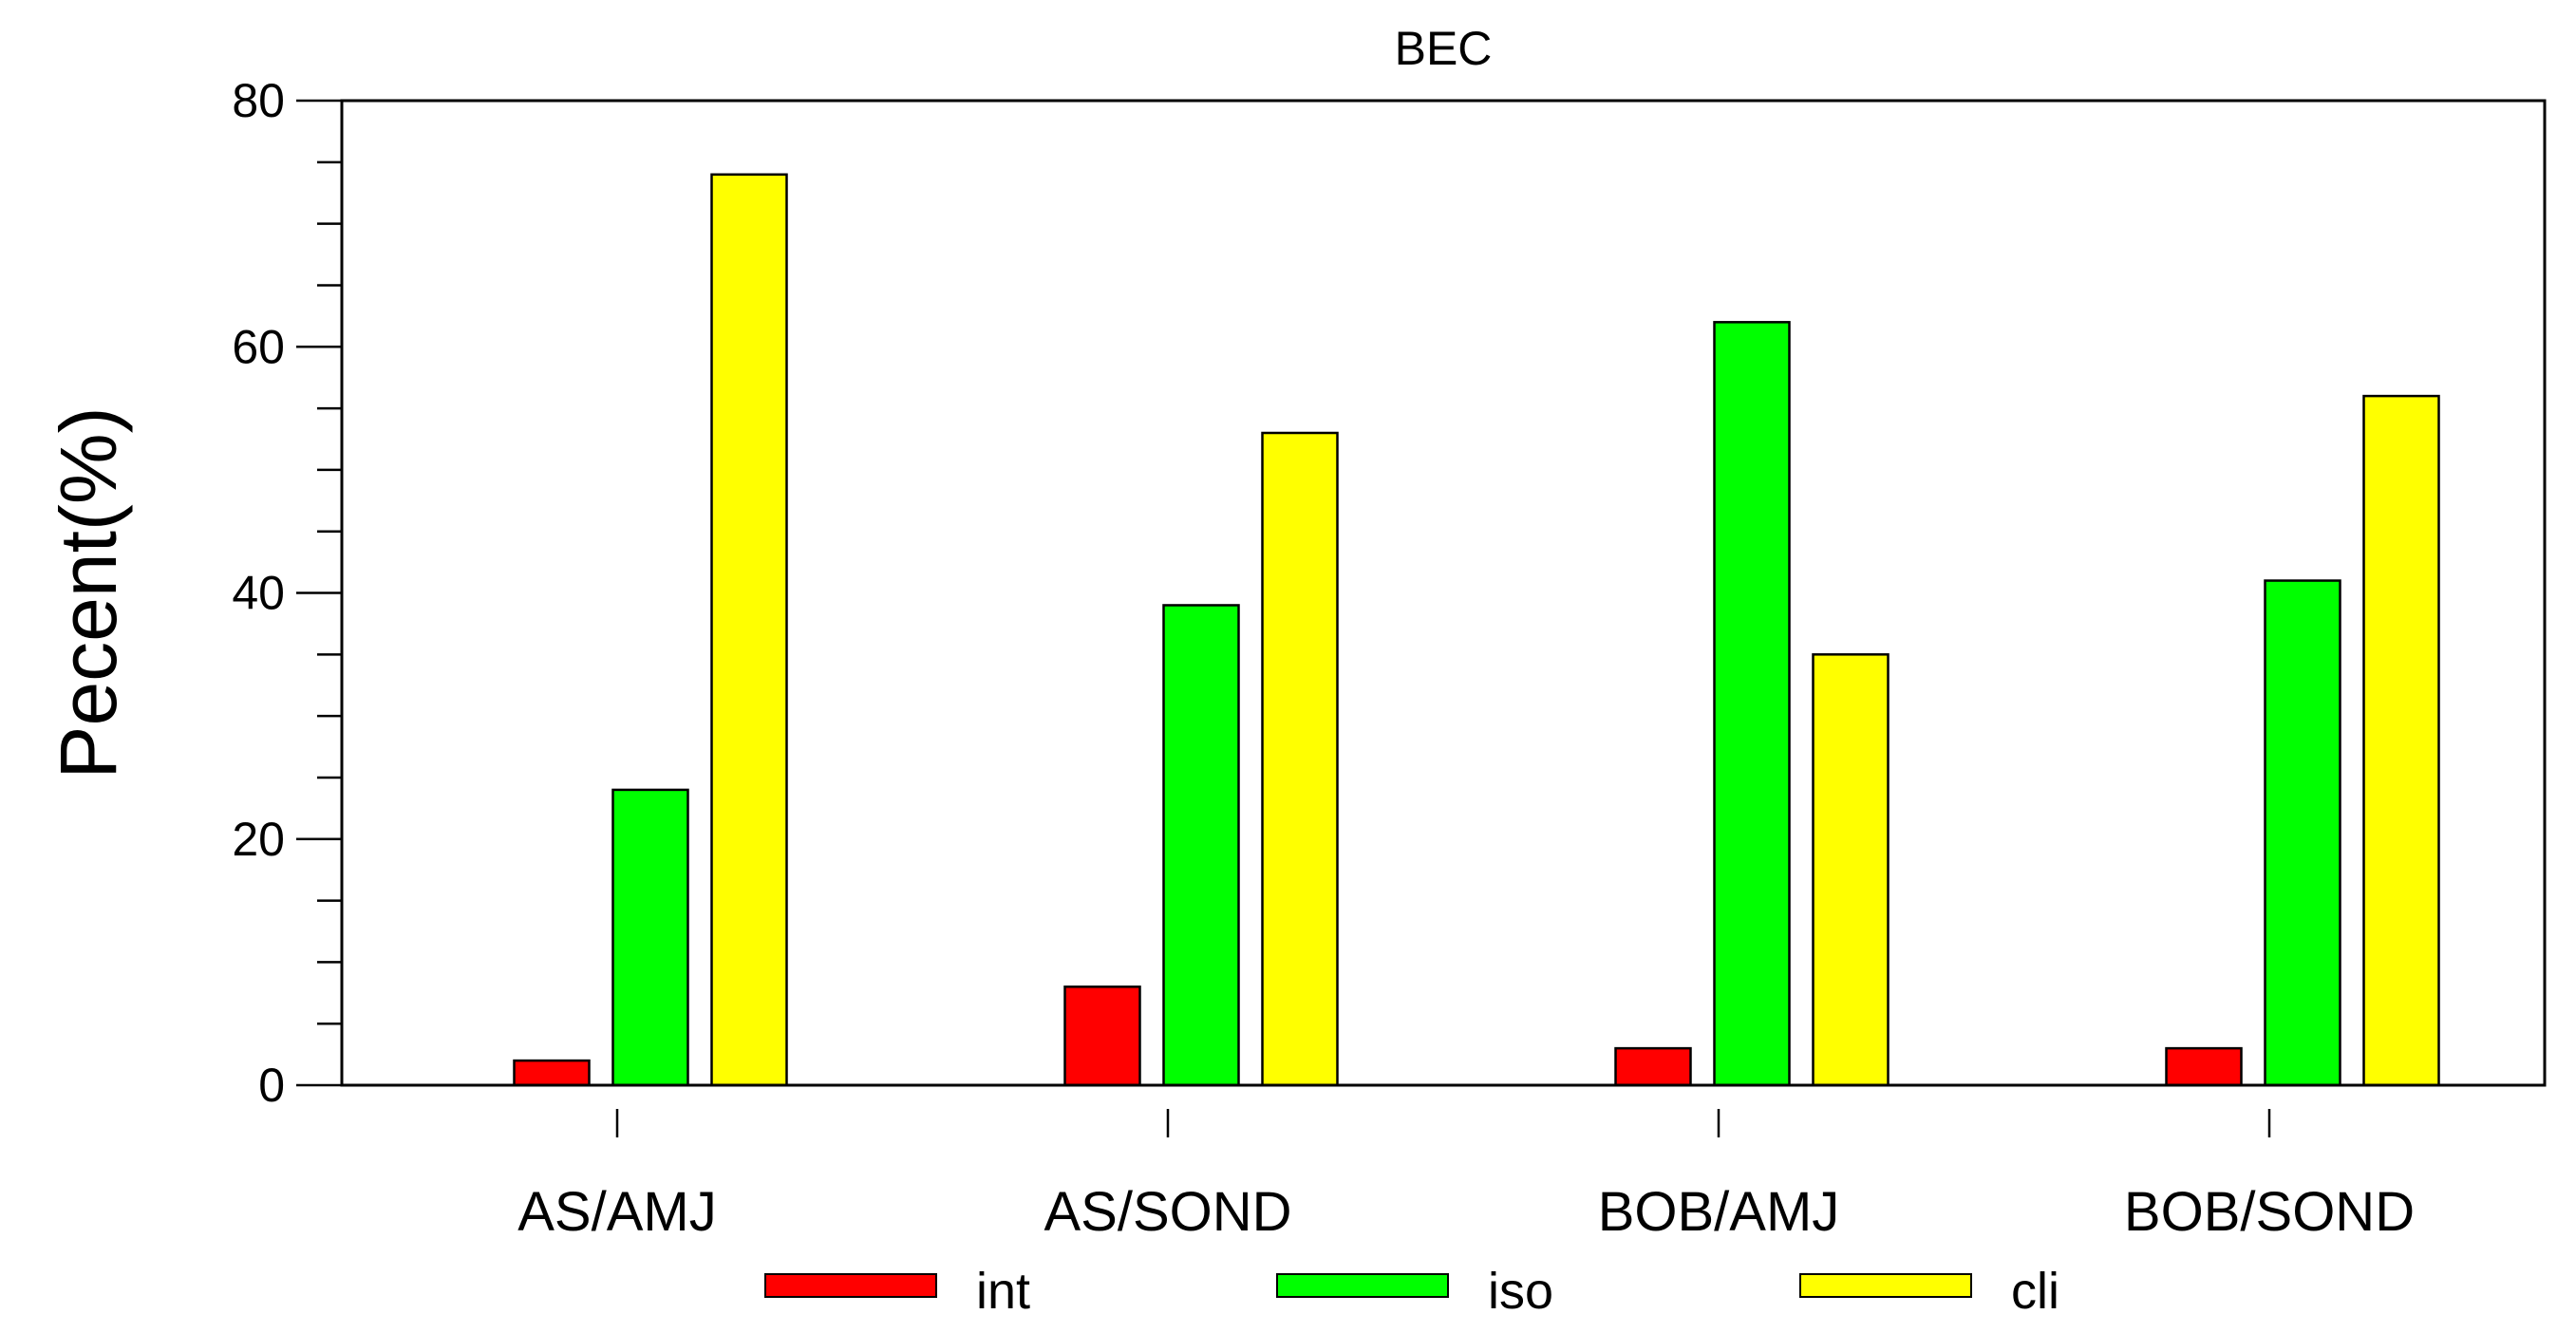 Image resolution: width=2576 pixels, height=1333 pixels. I want to click on y-tick-label: 80, so click(258, 101).